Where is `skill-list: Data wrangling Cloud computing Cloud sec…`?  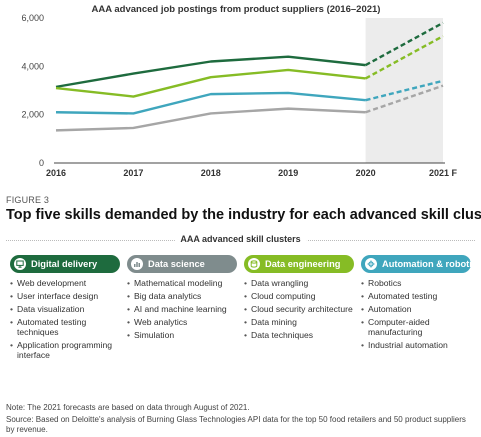
skill-list: Data wrangling Cloud computing Cloud sec… is located at coordinates (299, 309).